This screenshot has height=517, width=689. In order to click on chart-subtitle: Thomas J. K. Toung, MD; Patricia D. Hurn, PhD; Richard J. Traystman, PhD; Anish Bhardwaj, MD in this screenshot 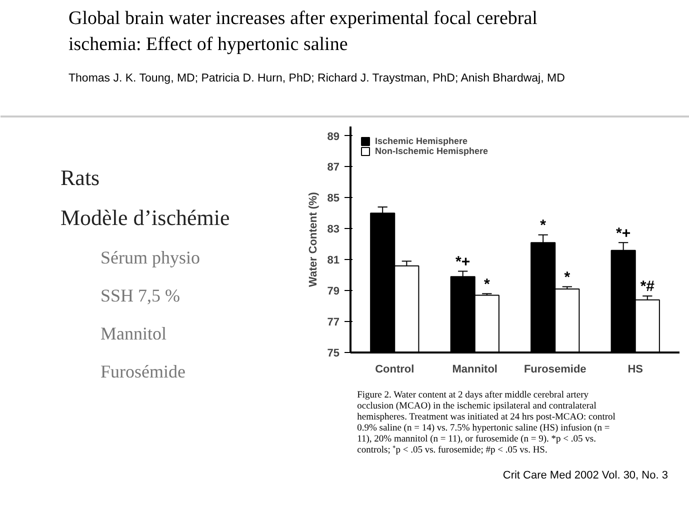, I will do `click(316, 78)`.